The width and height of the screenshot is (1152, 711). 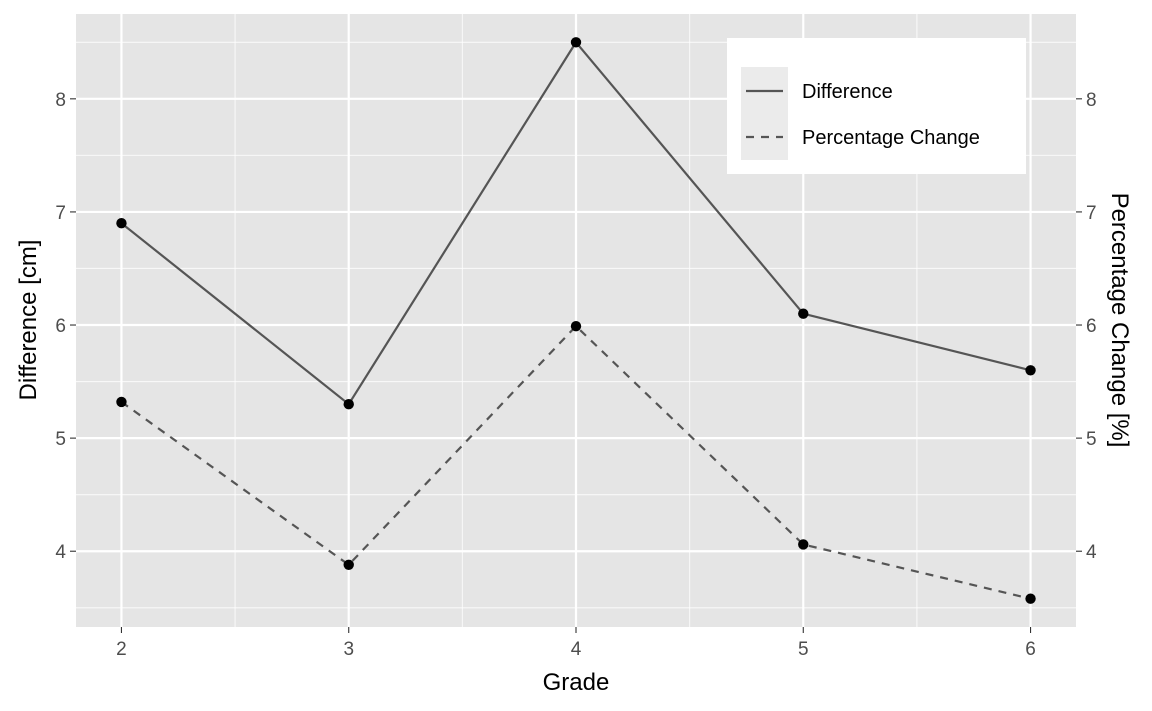 What do you see at coordinates (1091, 213) in the screenshot?
I see `y-tick-label-right: 7` at bounding box center [1091, 213].